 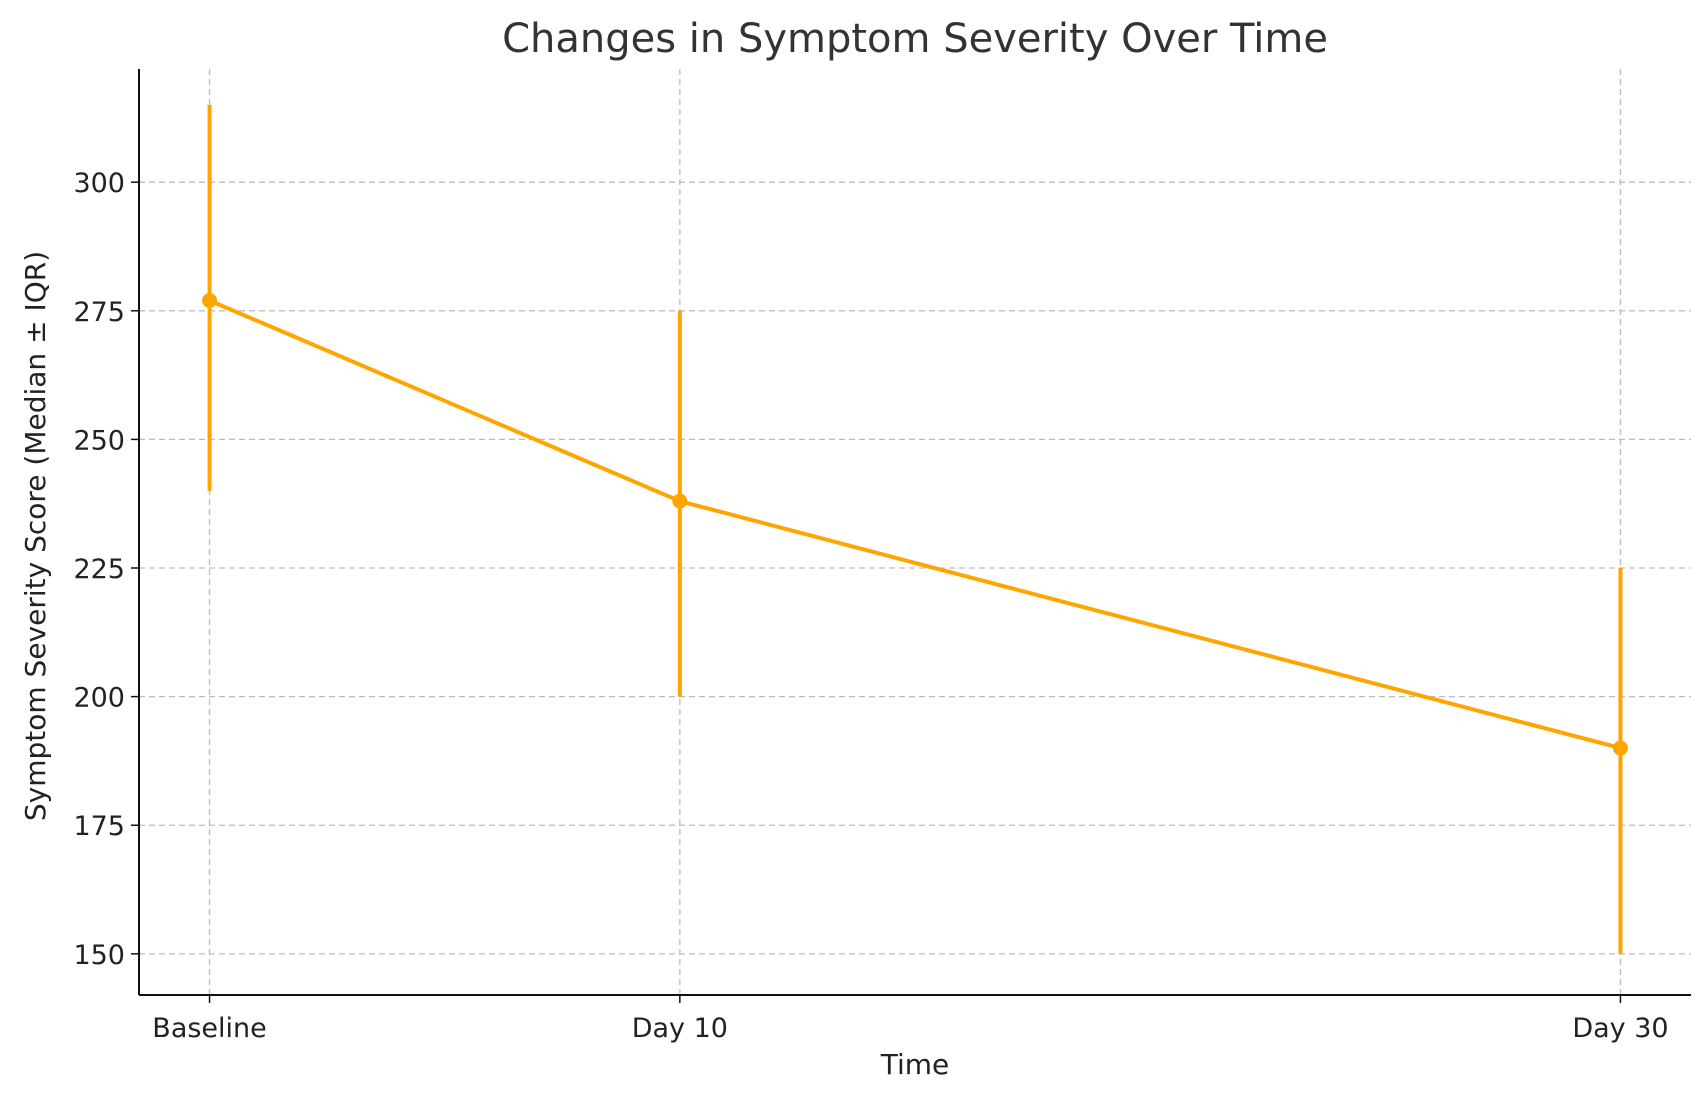 I want to click on y-tick-label: 225, so click(x=99, y=569).